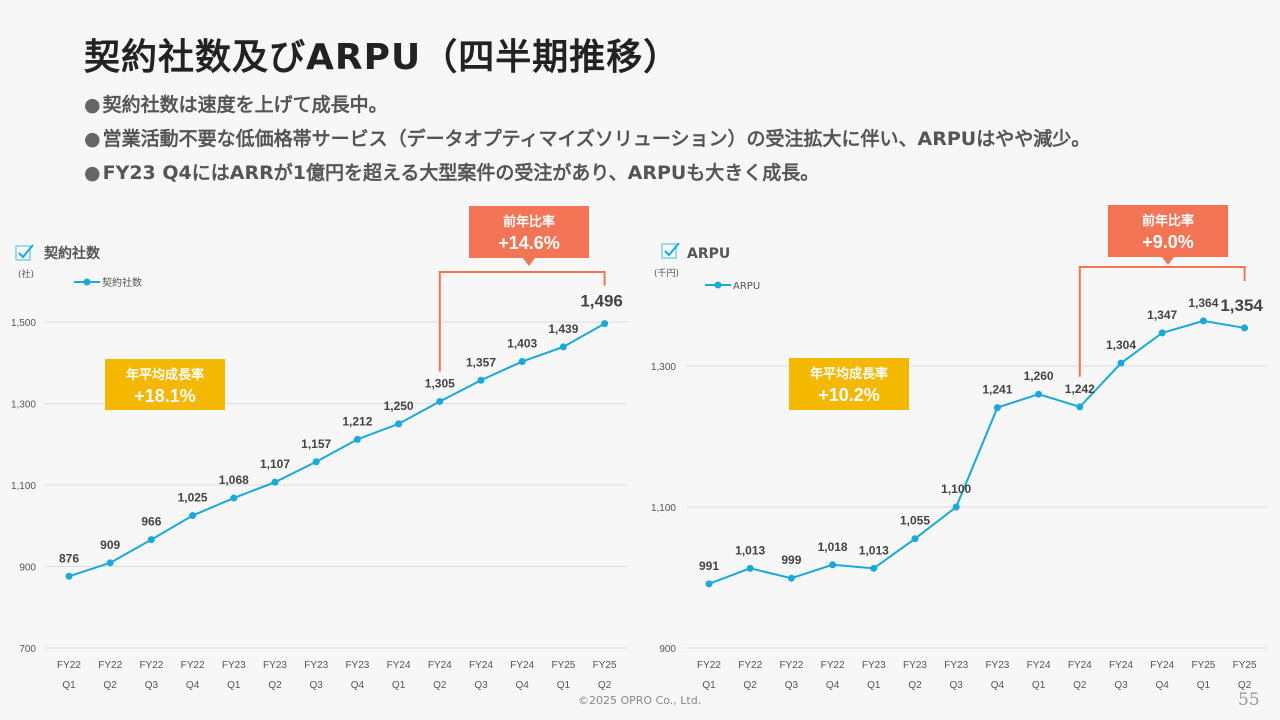  I want to click on chart-check-icon, so click(24, 252).